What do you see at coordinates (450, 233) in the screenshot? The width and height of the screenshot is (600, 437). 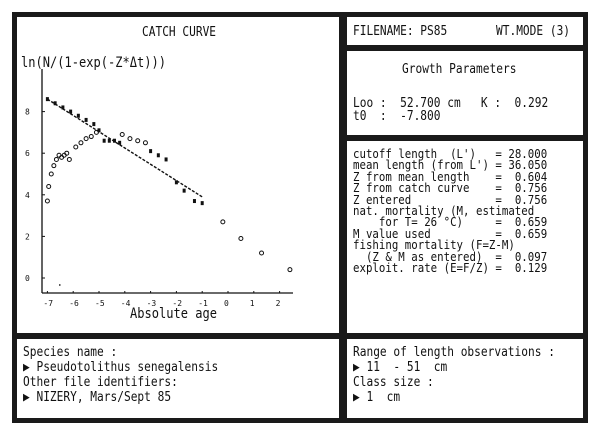 I see `stat-row-m-used: M value used = 0.659` at bounding box center [450, 233].